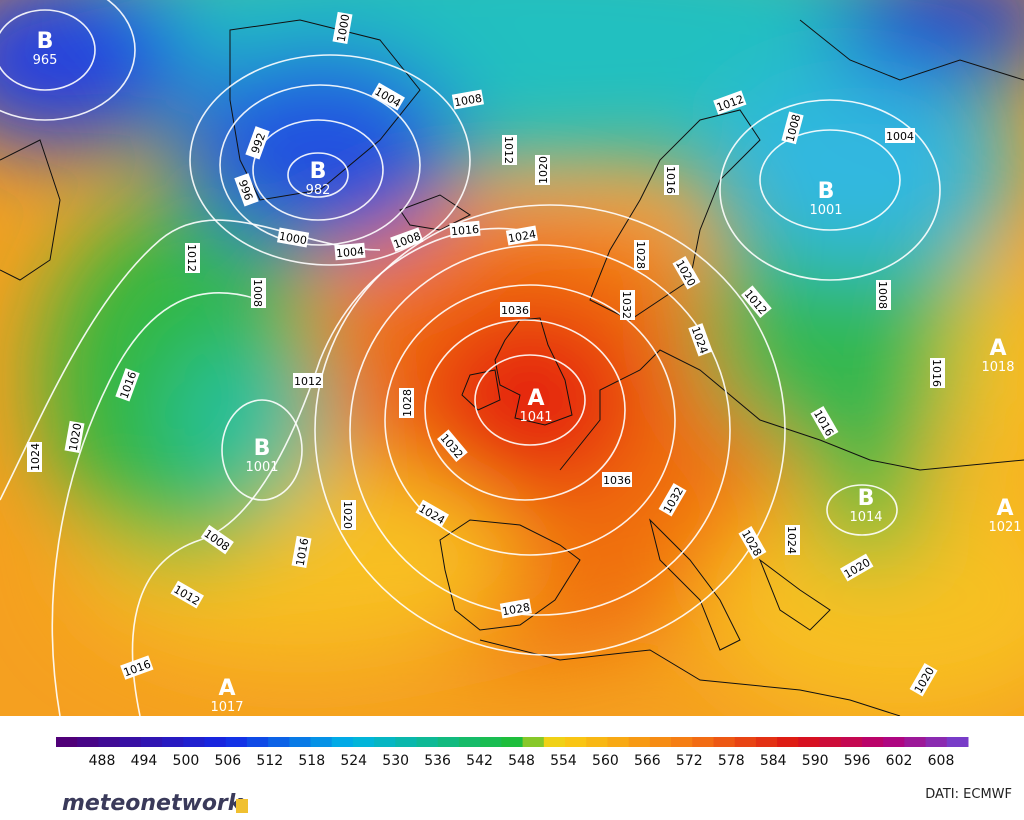 The width and height of the screenshot is (1024, 820). I want to click on isobar-label: 1012, so click(192, 258).